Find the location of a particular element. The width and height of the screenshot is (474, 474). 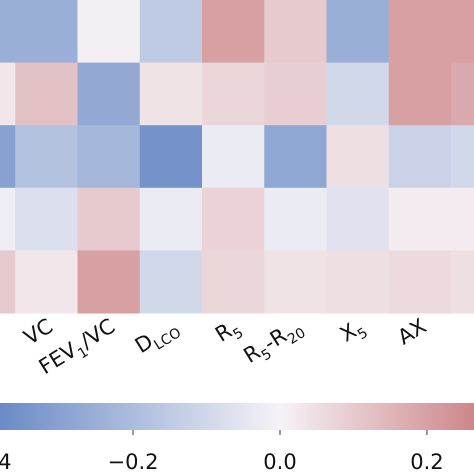

colorbar-tick-label: −0.2 is located at coordinates (133, 462).